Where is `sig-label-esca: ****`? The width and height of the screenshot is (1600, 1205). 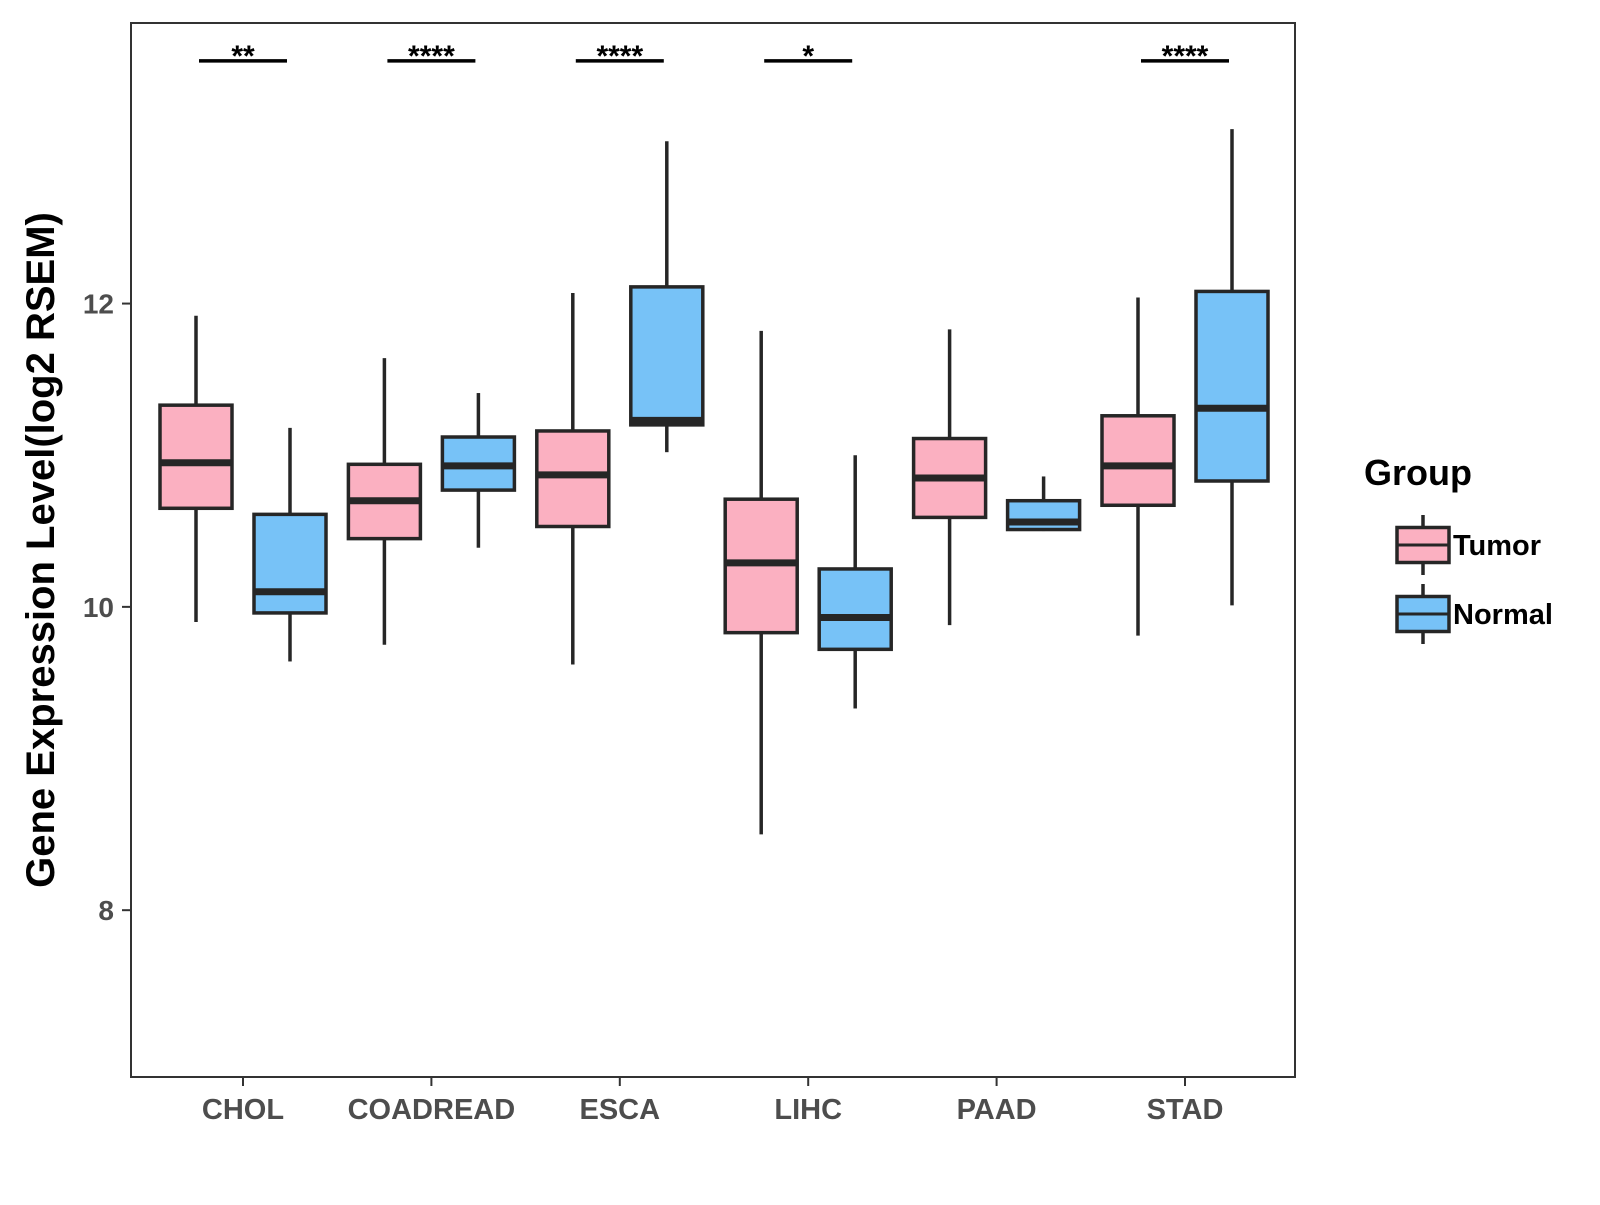 sig-label-esca: **** is located at coordinates (619, 56).